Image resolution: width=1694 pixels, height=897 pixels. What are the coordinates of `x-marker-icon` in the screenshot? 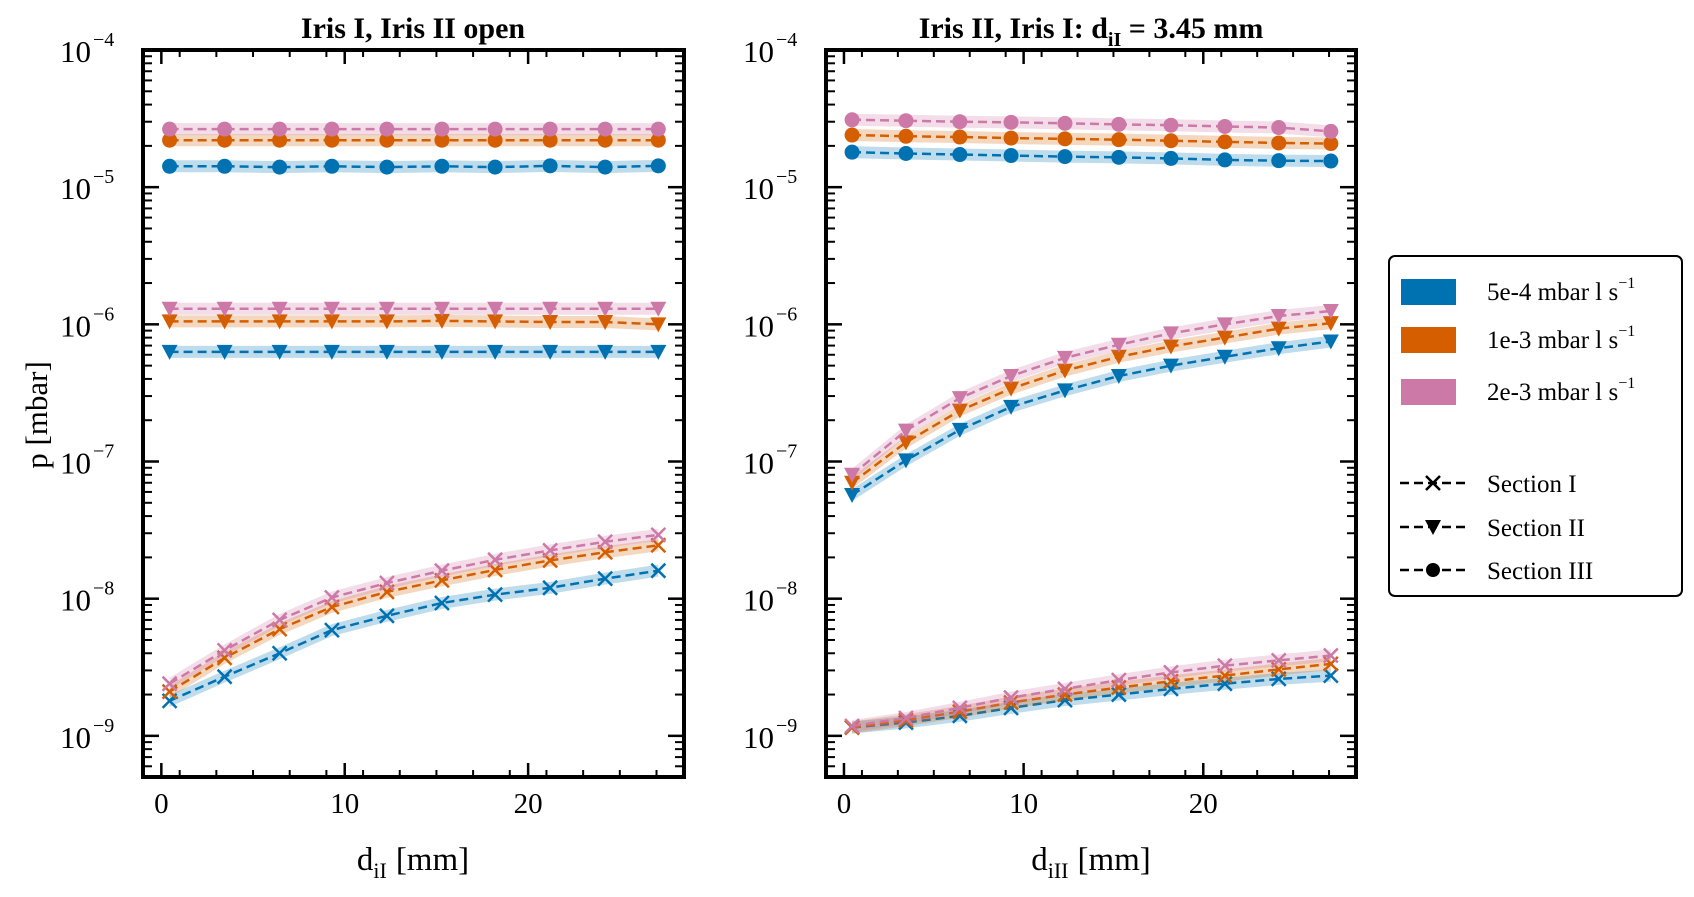 It's located at (1433, 483).